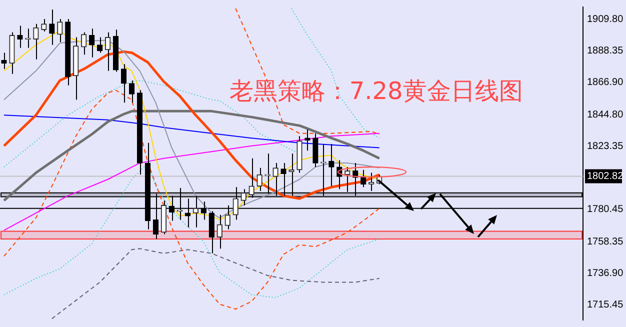 The width and height of the screenshot is (626, 327). I want to click on y-tick-label: 1823.35, so click(605, 146).